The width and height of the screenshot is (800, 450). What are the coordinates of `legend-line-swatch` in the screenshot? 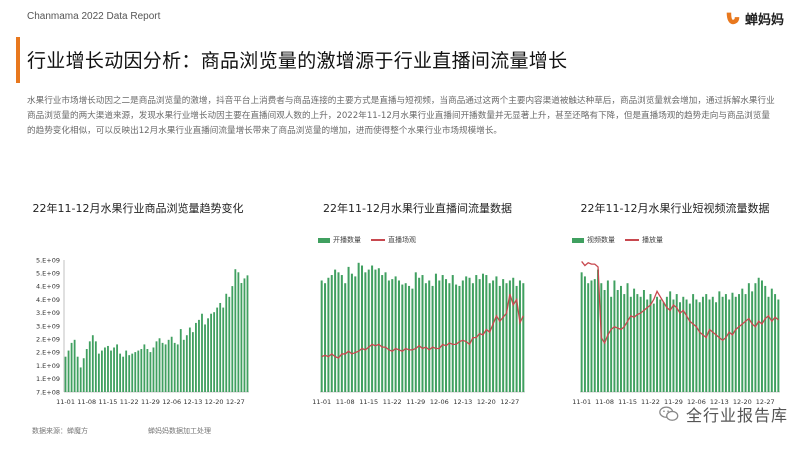 It's located at (632, 240).